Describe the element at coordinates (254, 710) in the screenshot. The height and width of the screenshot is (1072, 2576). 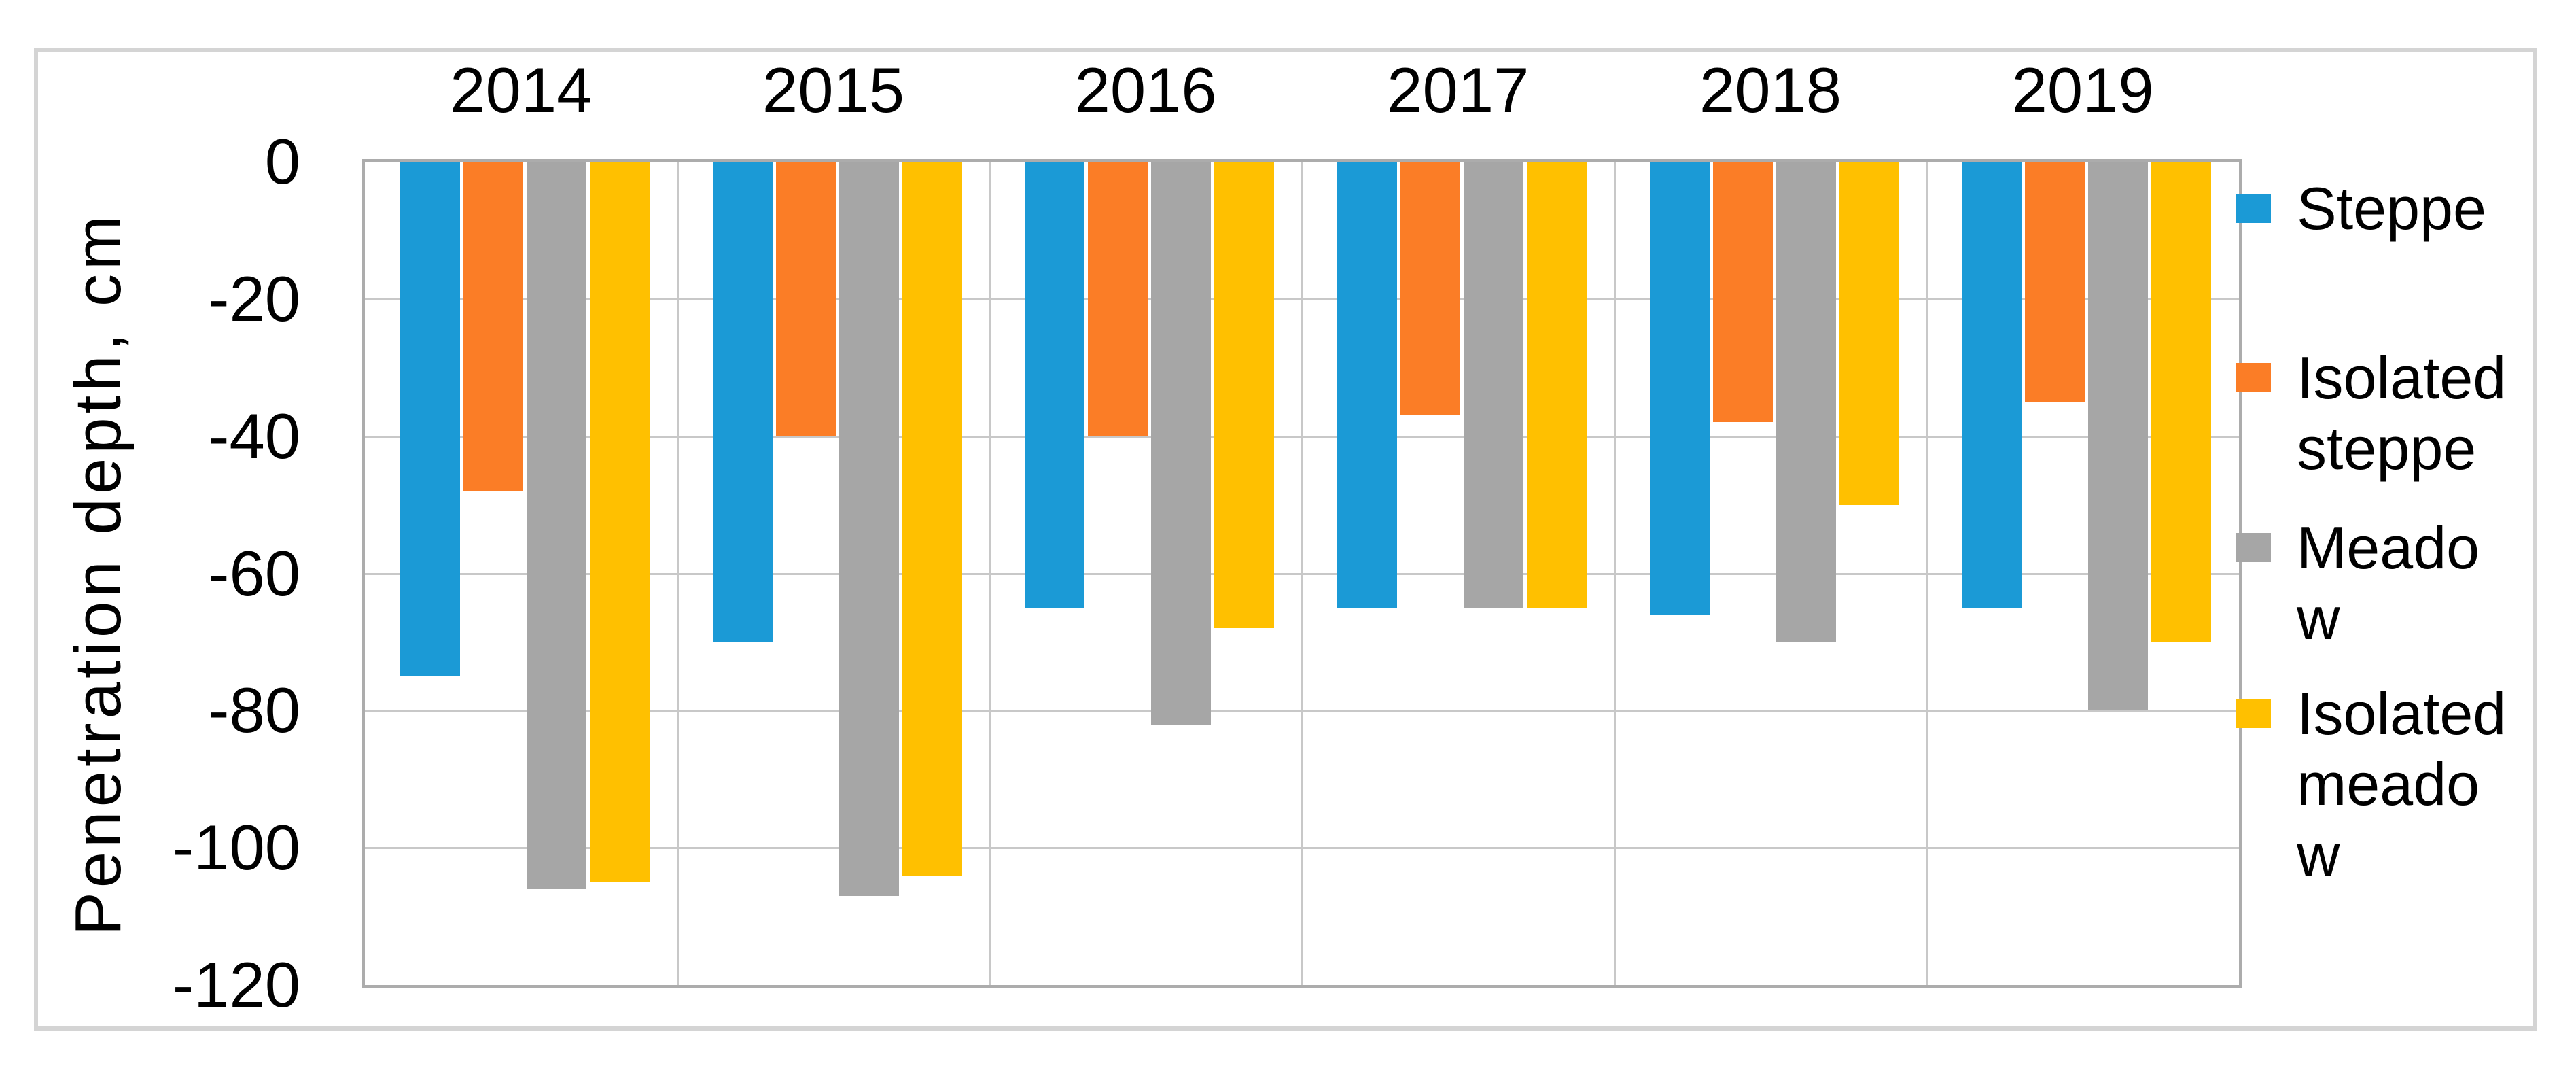
I see `y-tick-label: -80` at that location.